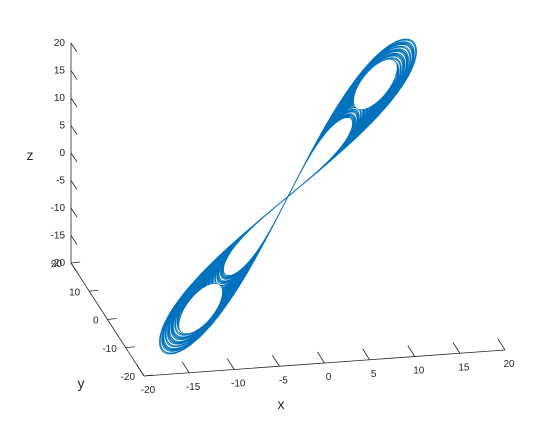 This screenshot has height=425, width=560. Describe the element at coordinates (75, 292) in the screenshot. I see `y-tick-label: 10` at that location.